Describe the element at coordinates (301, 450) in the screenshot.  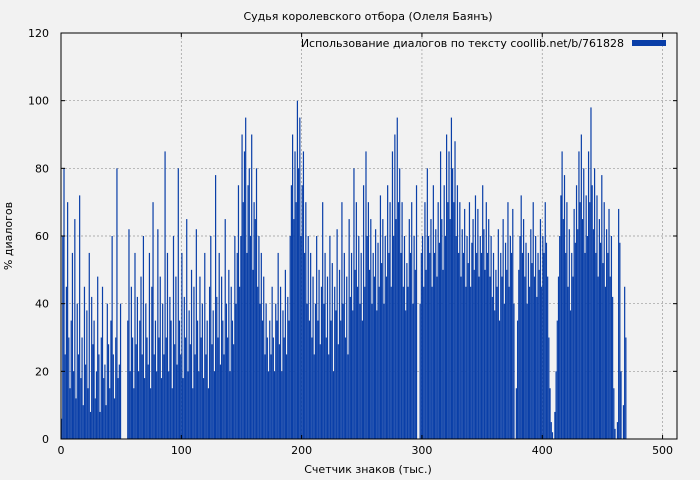
I see `x-tick-label: 200` at that location.